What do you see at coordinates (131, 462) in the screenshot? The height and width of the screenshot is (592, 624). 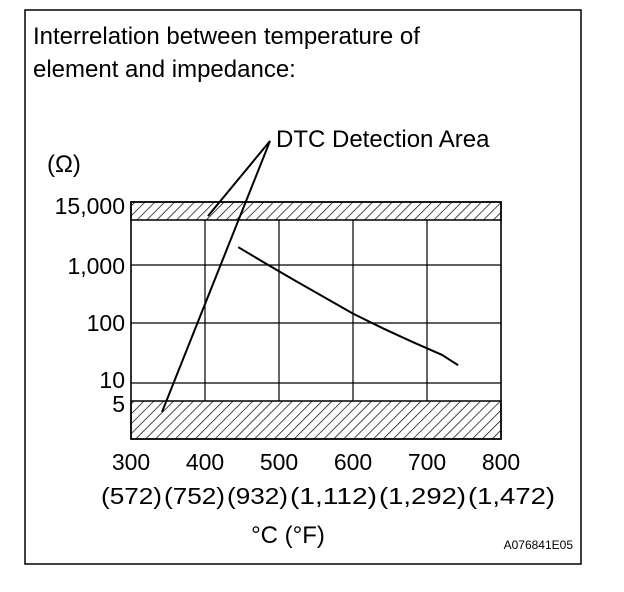 I see `x-tick-label: 300` at bounding box center [131, 462].